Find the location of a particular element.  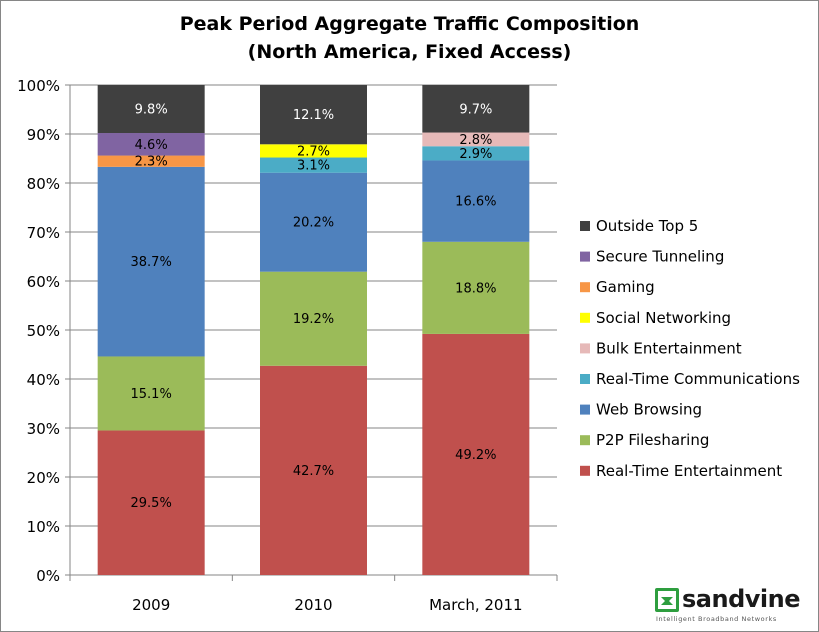

legend-swatch-secure-tunneling is located at coordinates (585, 256).